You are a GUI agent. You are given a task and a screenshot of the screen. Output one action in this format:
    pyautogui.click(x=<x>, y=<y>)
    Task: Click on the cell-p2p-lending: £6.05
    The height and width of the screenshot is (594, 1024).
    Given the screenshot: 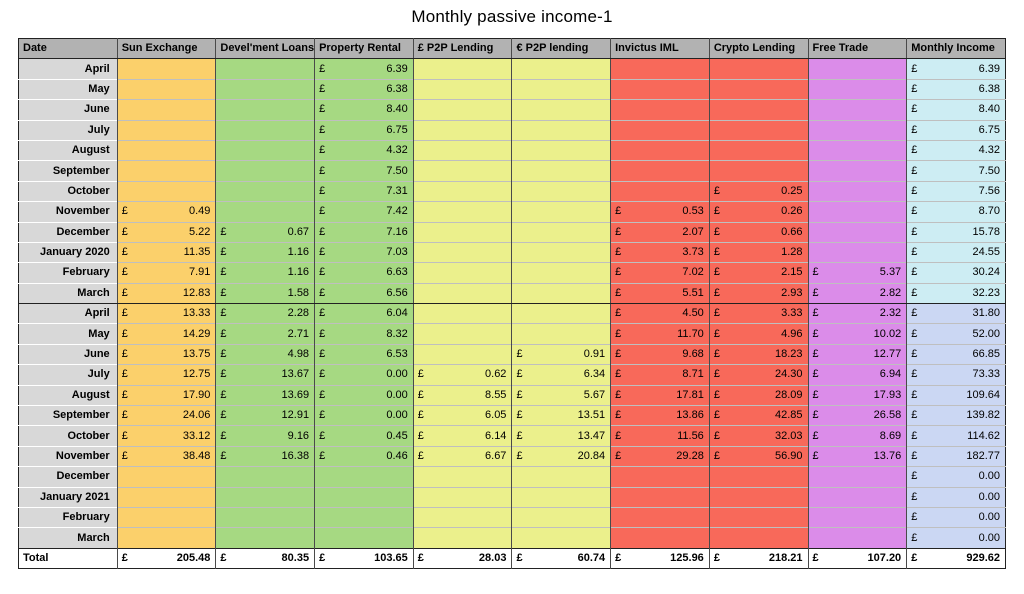 What is the action you would take?
    pyautogui.click(x=462, y=415)
    